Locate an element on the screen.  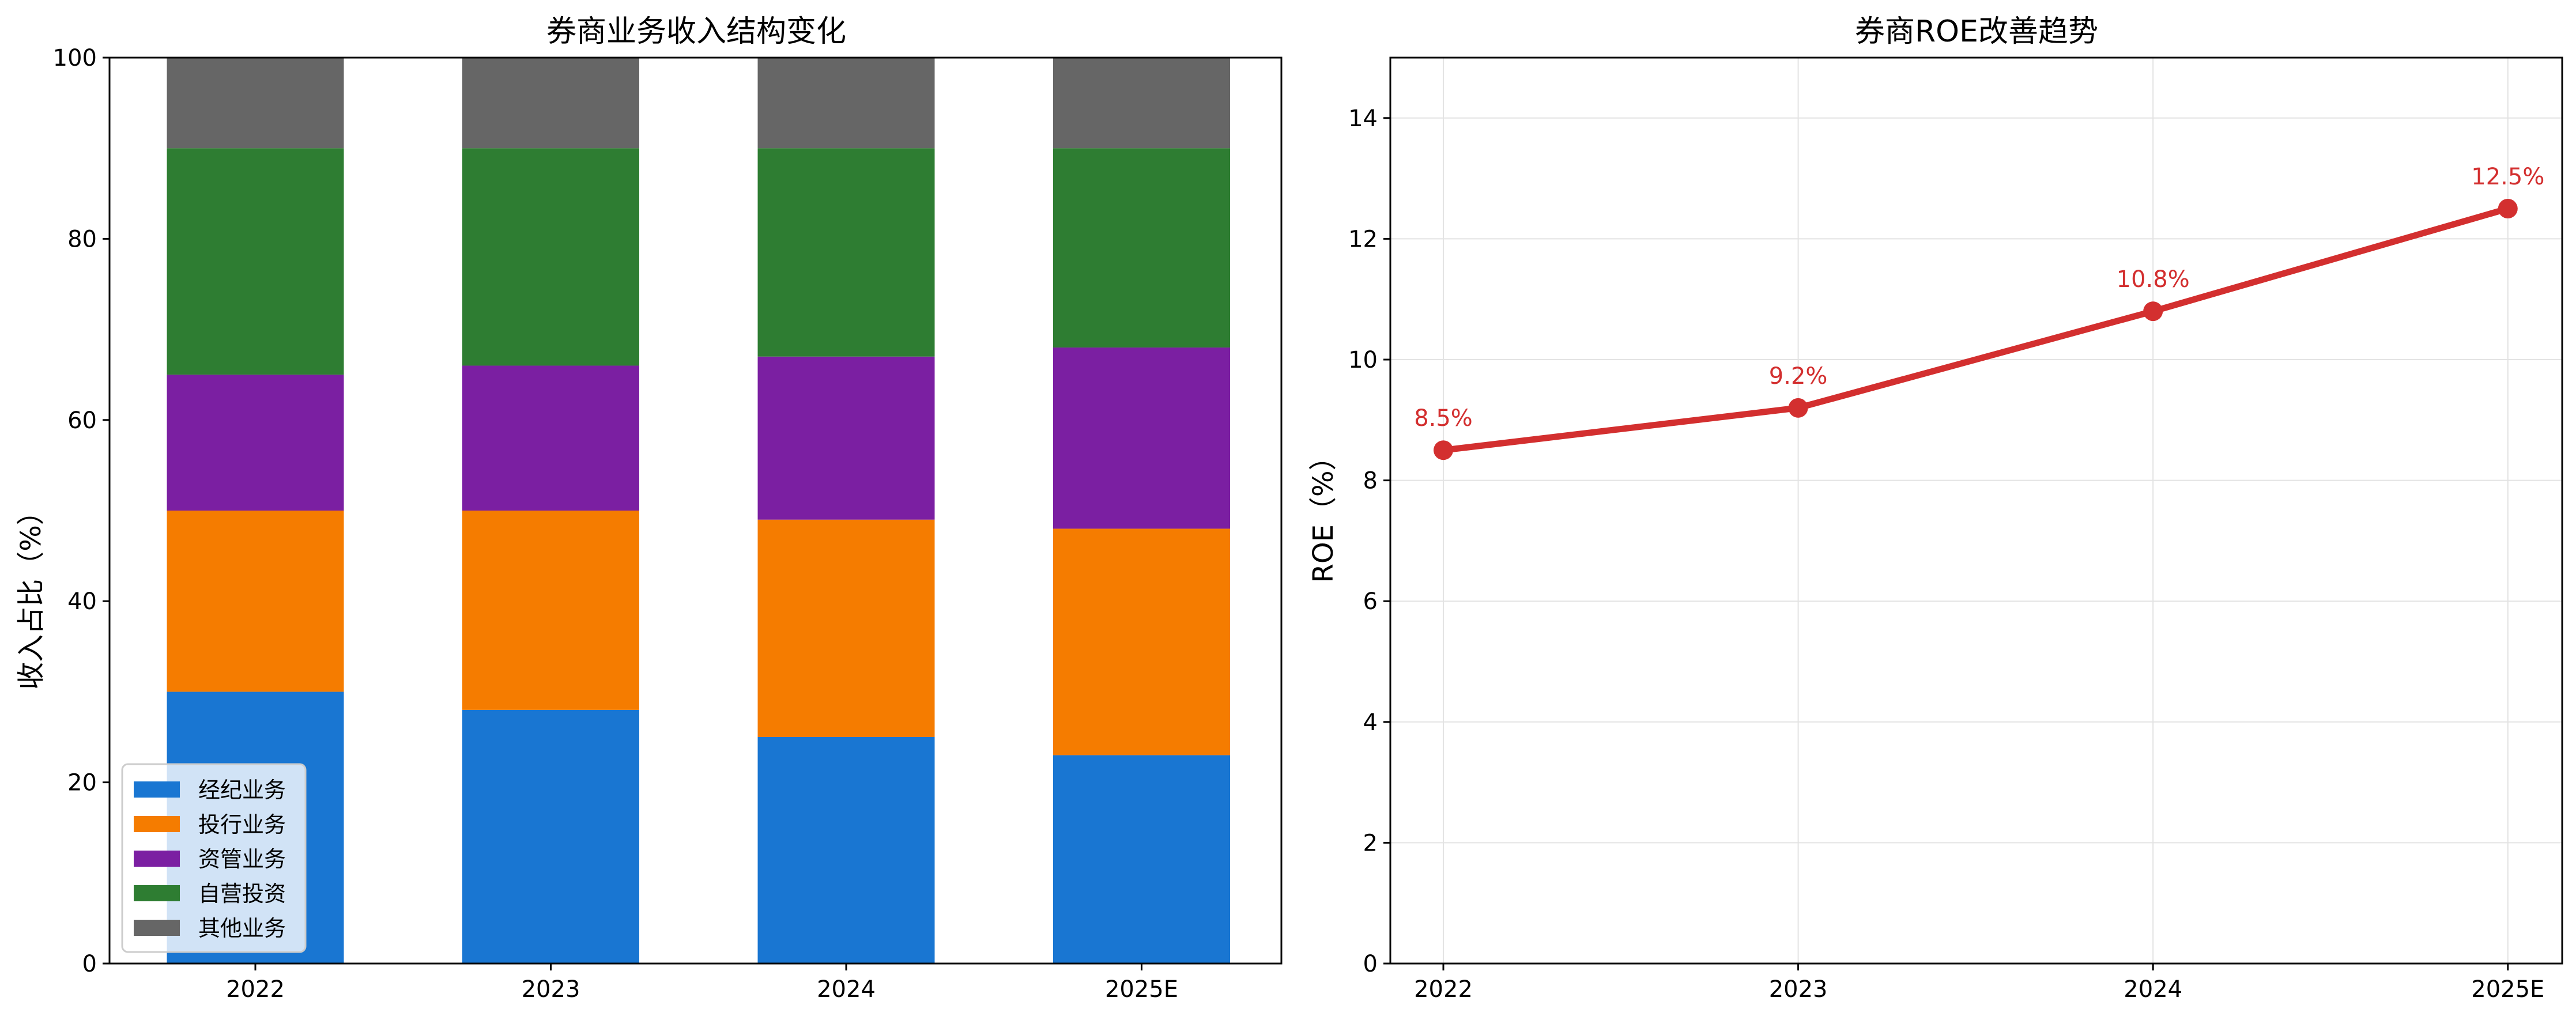
y-tick-label: 8 is located at coordinates (1370, 481).